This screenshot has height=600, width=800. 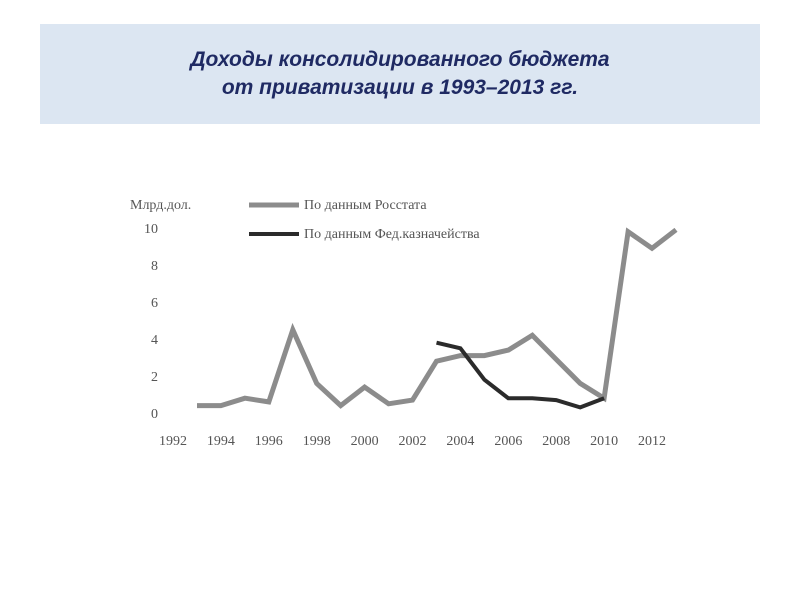 What do you see at coordinates (400, 87) in the screenshot?
I see `chart-title-line-2: от приватизации в 1993–2013 гг.` at bounding box center [400, 87].